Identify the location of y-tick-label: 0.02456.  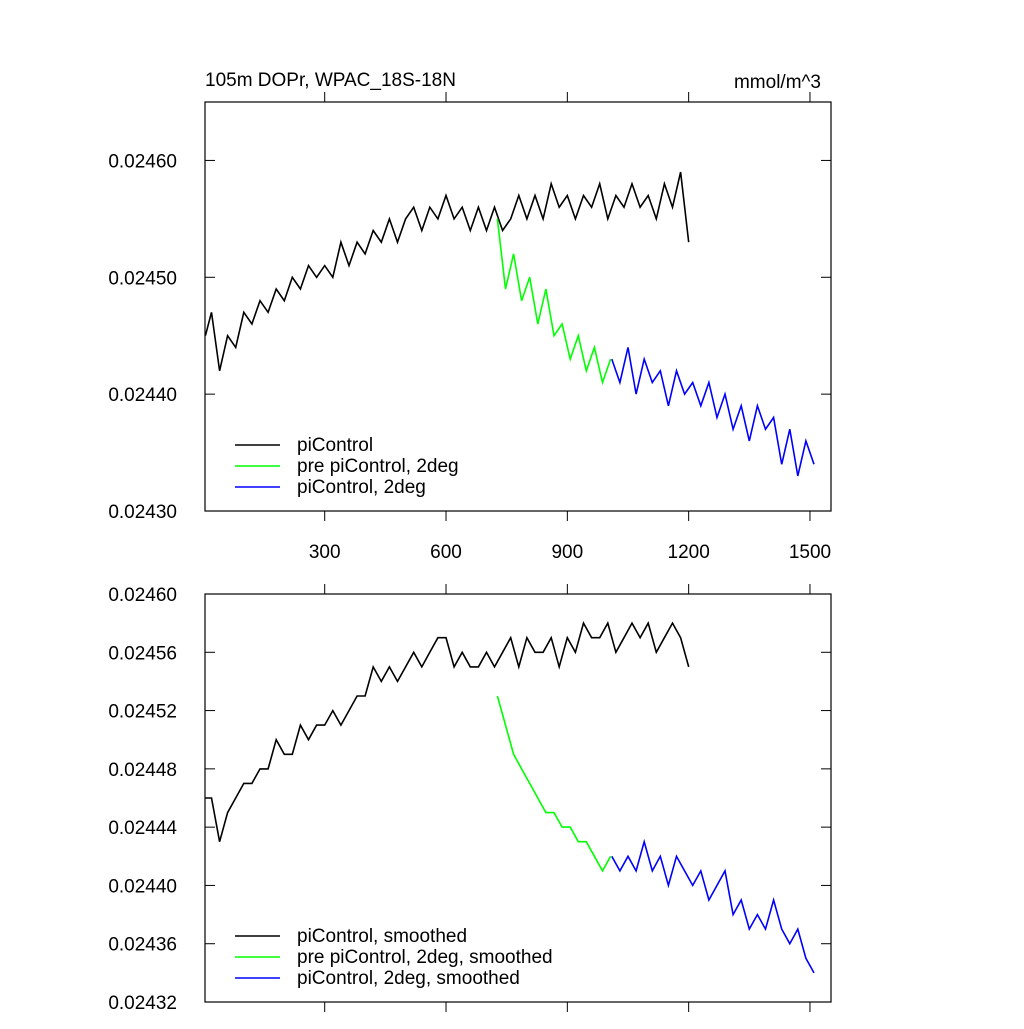
(142, 653).